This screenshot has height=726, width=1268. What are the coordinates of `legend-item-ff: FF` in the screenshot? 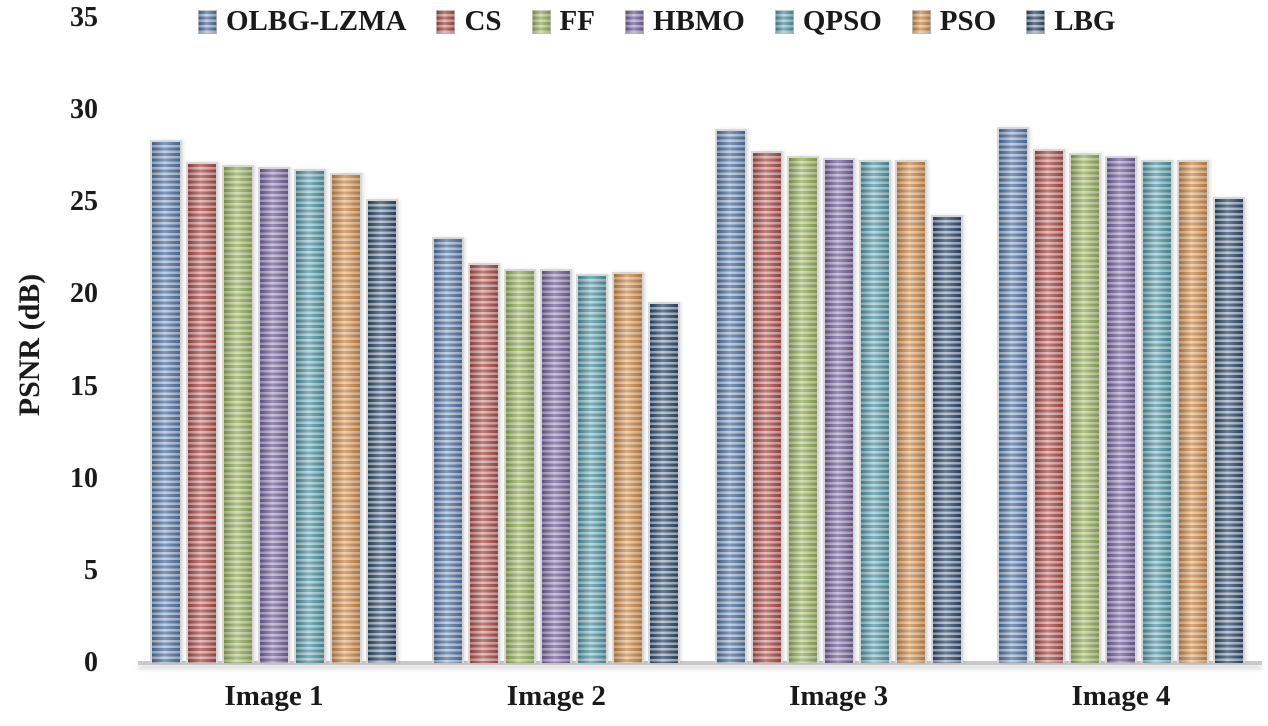 It's located at (563, 21).